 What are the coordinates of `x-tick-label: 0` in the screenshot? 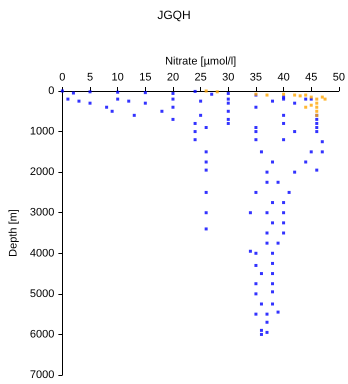 It's located at (62, 78).